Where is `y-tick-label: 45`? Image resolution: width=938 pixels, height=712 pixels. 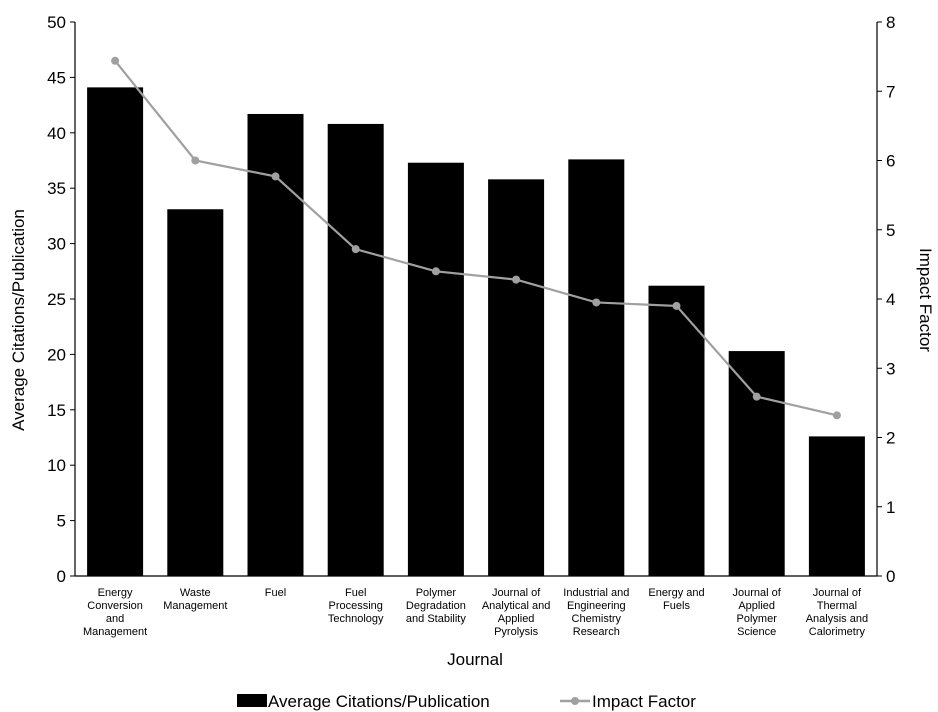
y-tick-label: 45 is located at coordinates (56, 77).